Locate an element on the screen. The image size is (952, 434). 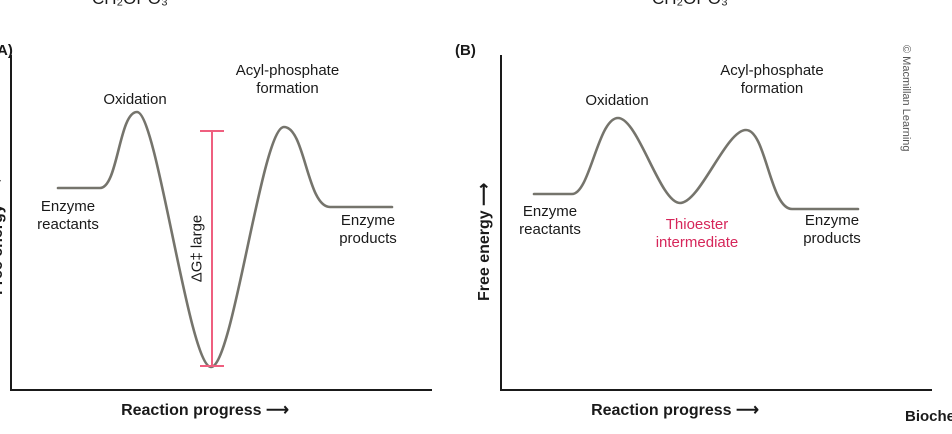
panel-a-acyl-phosphate-label: Acyl-phosphate formation is located at coordinates (287, 79).